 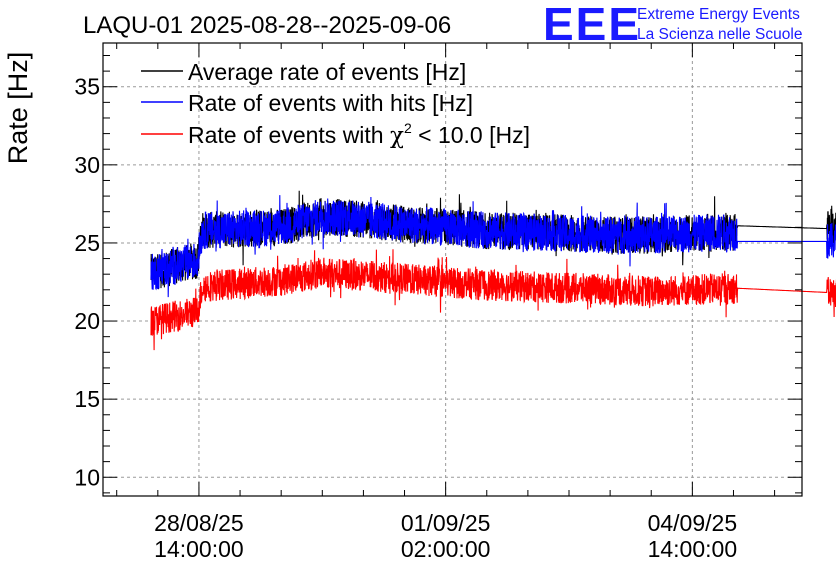 What do you see at coordinates (359, 134) in the screenshot?
I see `legend-label-chi2: Rate of events with χ2 < 10.0 [Hz]` at bounding box center [359, 134].